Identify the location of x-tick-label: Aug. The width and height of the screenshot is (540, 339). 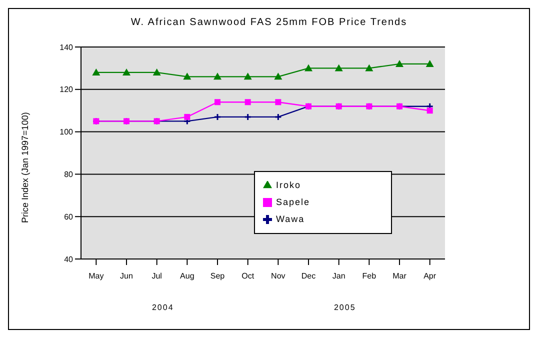
(187, 276).